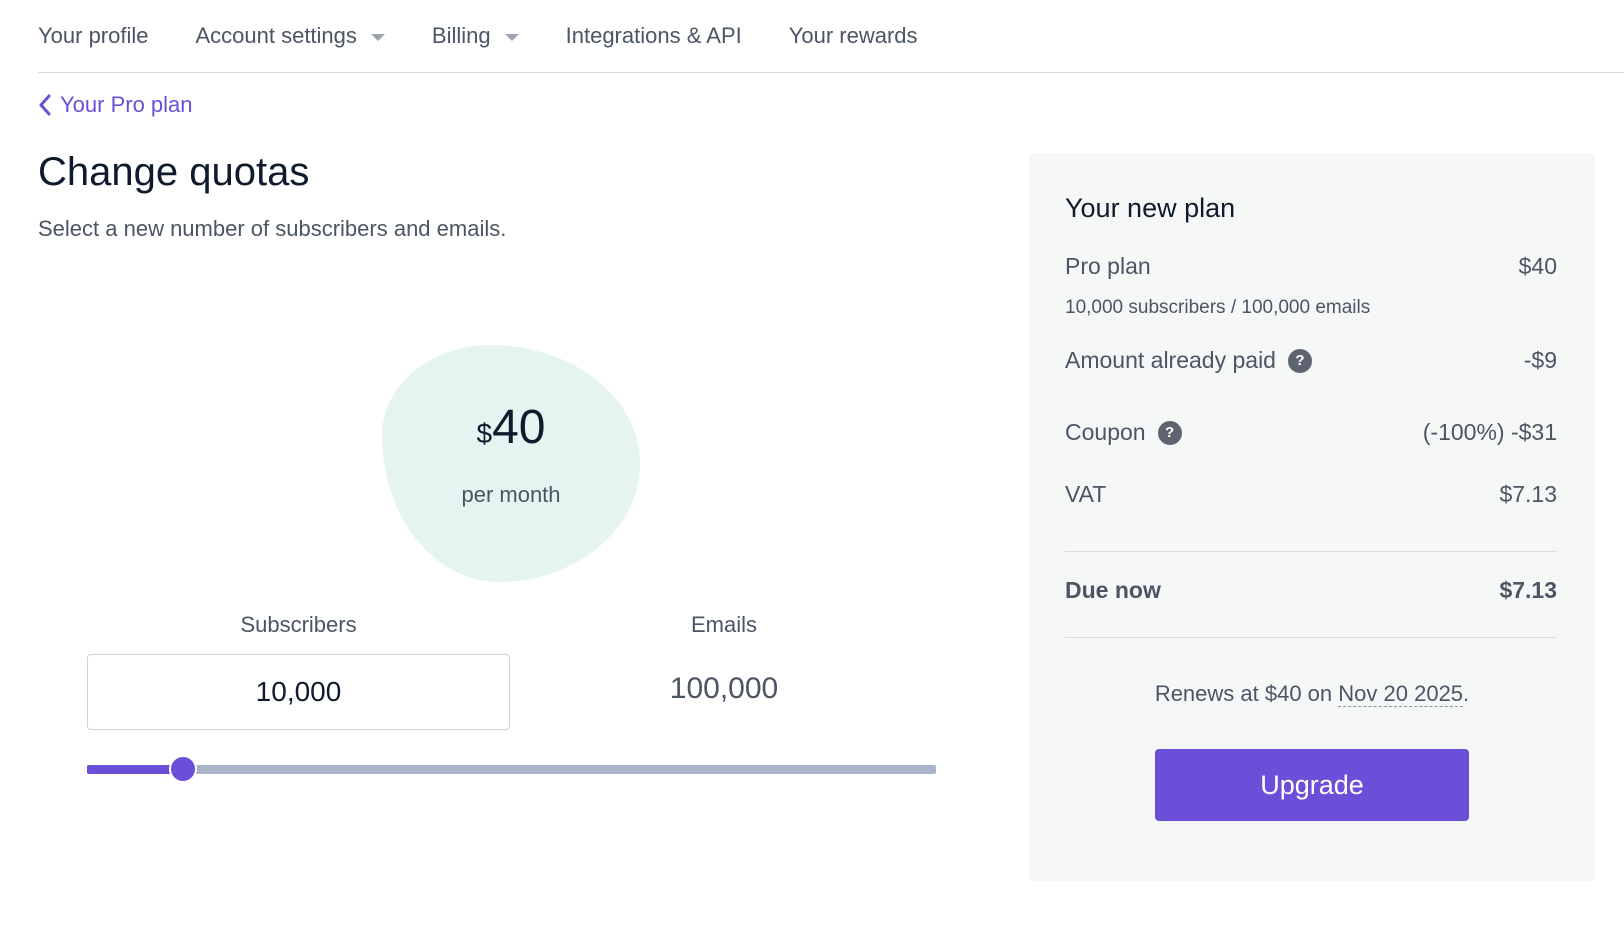 This screenshot has width=1624, height=932. I want to click on renewal-note: Renews at $40 on Nov 20 2025., so click(1312, 694).